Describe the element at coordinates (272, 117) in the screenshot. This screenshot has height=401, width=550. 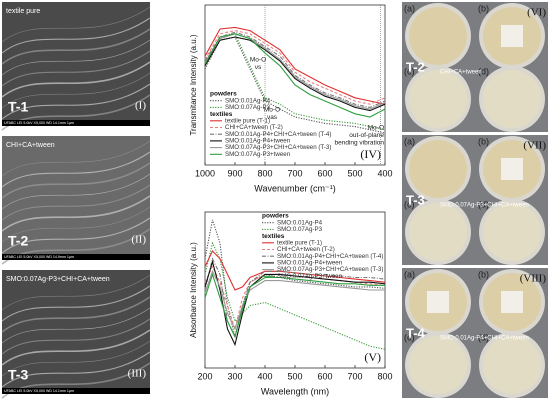
I see `annotation: νas` at that location.